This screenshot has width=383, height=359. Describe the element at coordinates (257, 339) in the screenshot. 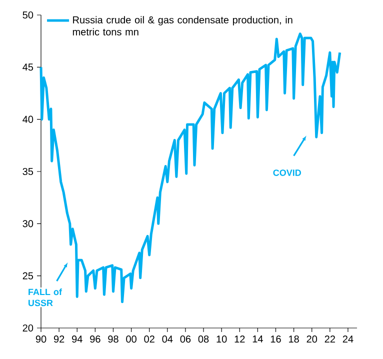

I see `x-tick-label: 14` at that location.